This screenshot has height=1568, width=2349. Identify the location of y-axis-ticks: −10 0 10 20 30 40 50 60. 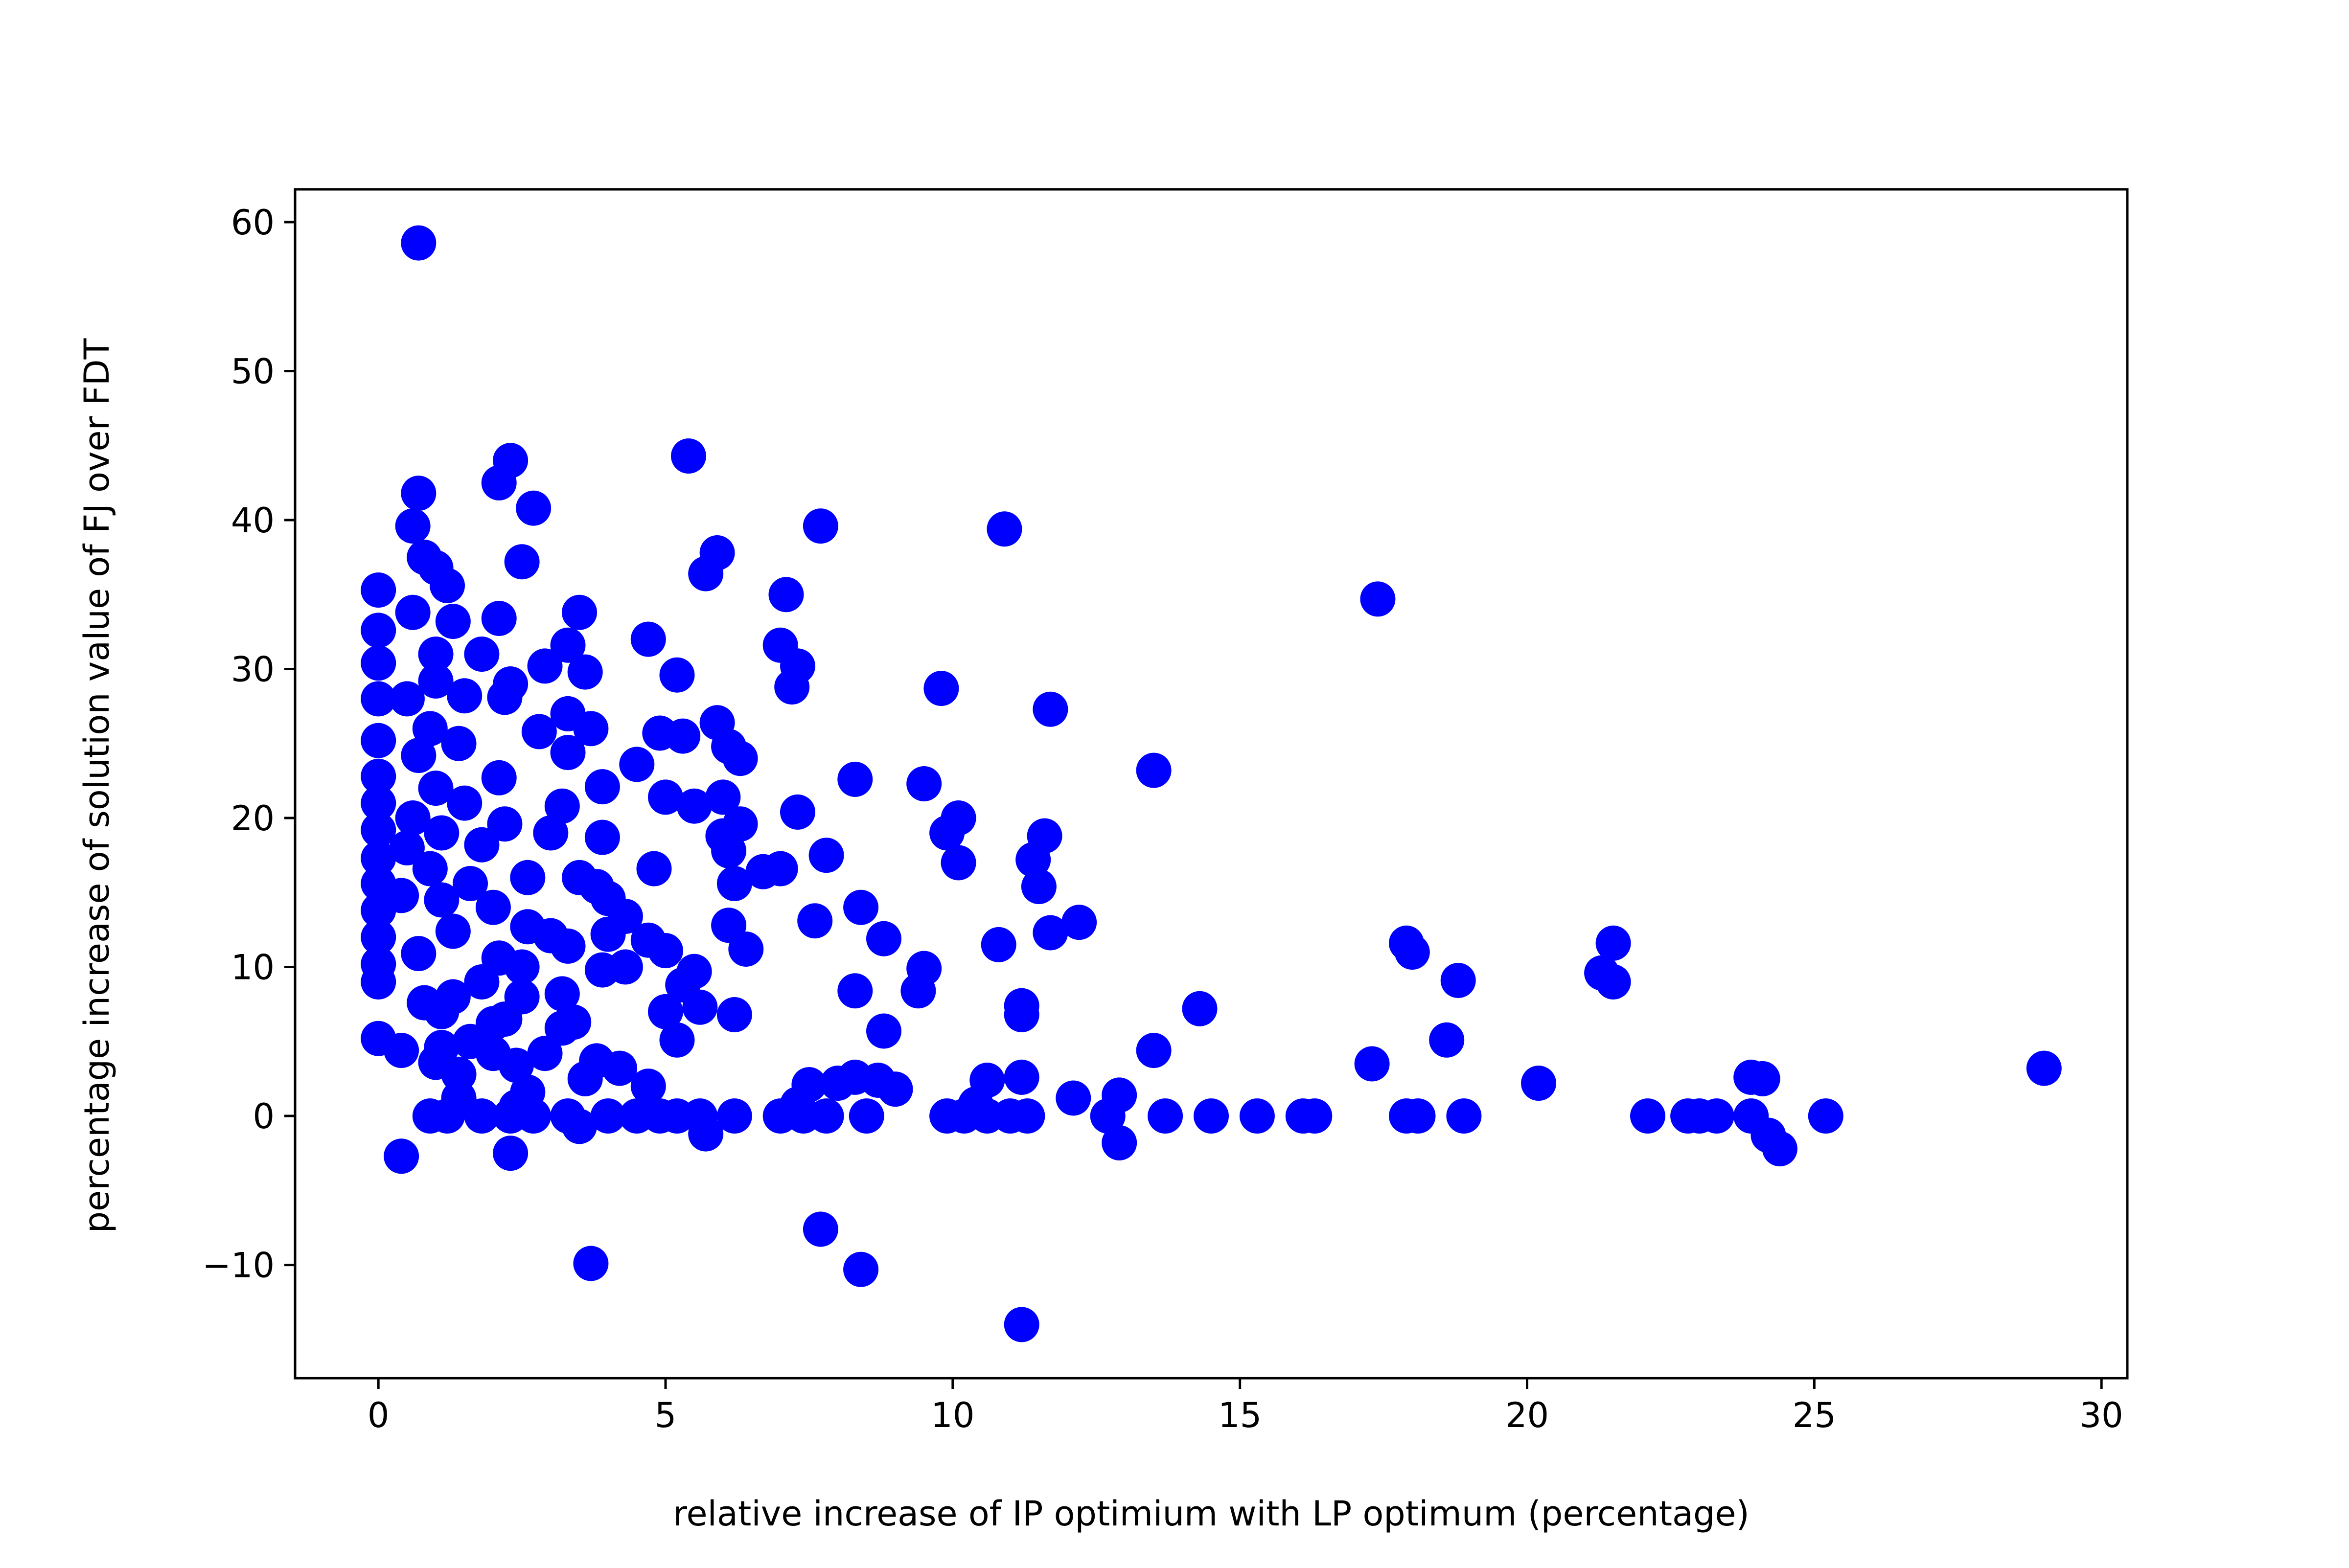
(249, 745).